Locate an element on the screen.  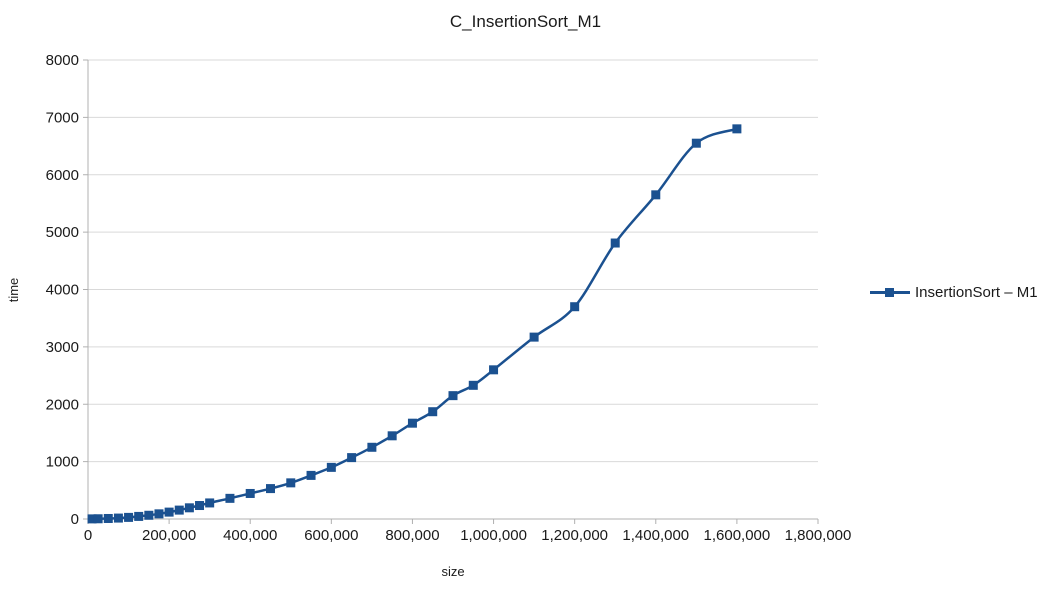
y-tick-label: 4000 is located at coordinates (62, 290).